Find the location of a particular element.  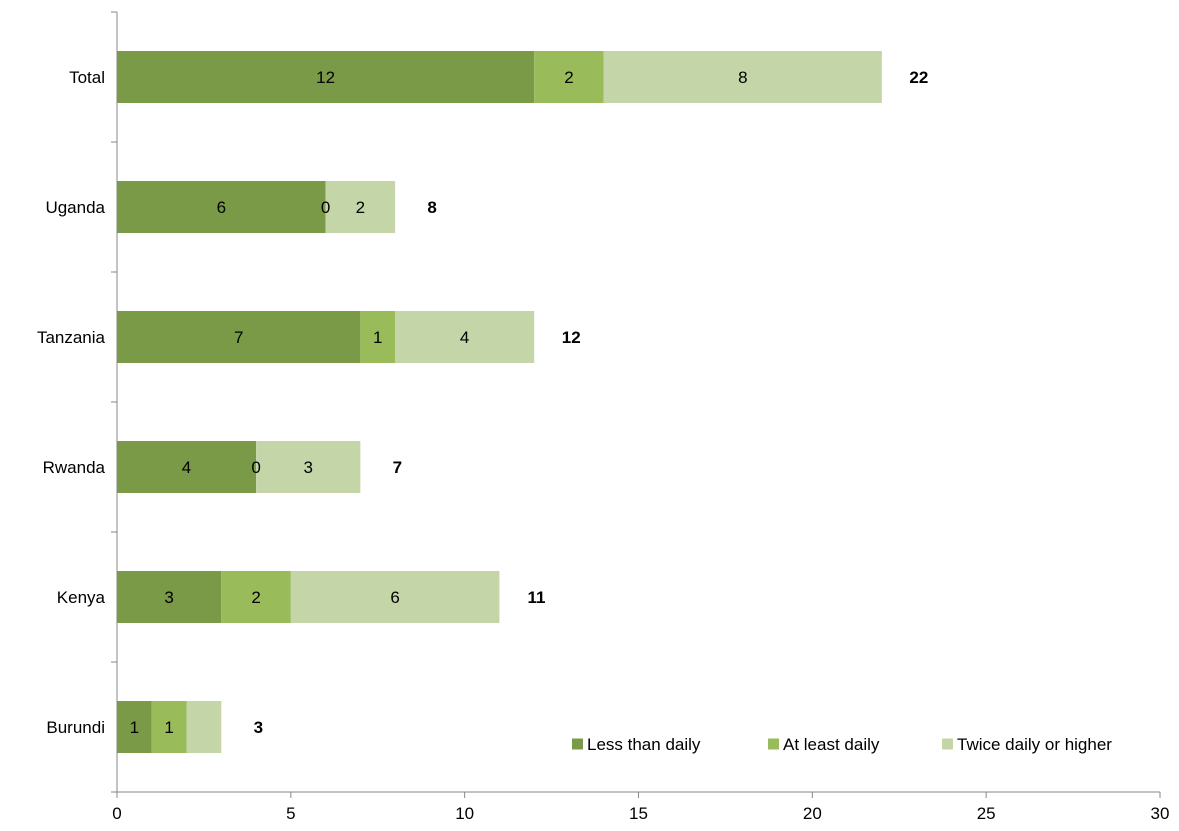

x-tick-label: 30 is located at coordinates (1160, 813).